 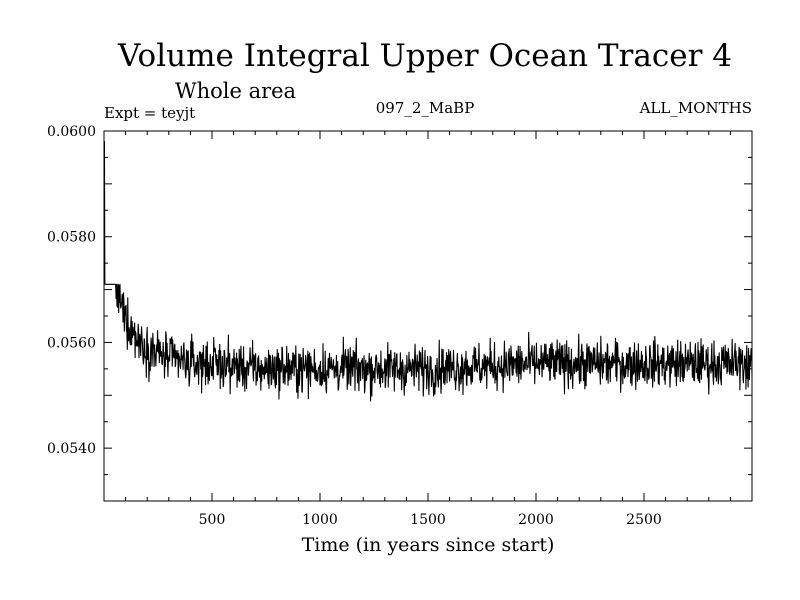 I want to click on y-tick-label: 0.0600, so click(x=71, y=132).